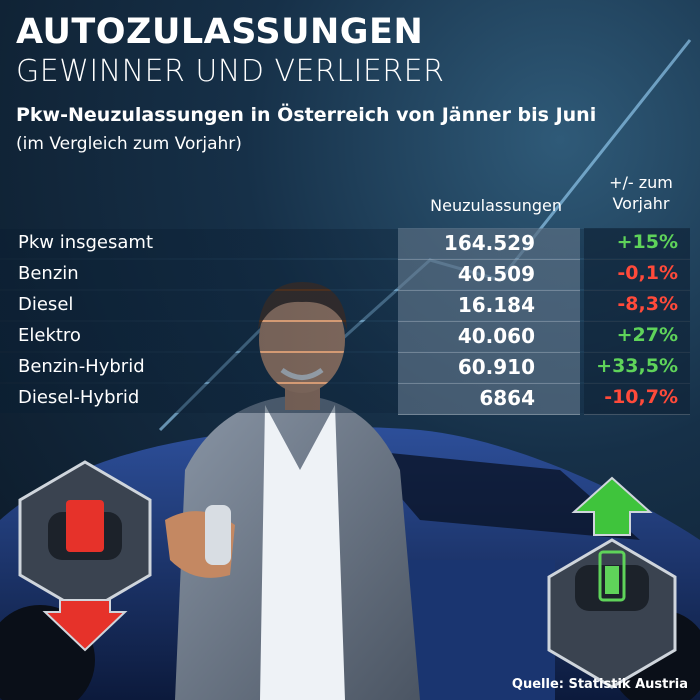 The image size is (700, 700). I want to click on change: +27%, so click(647, 335).